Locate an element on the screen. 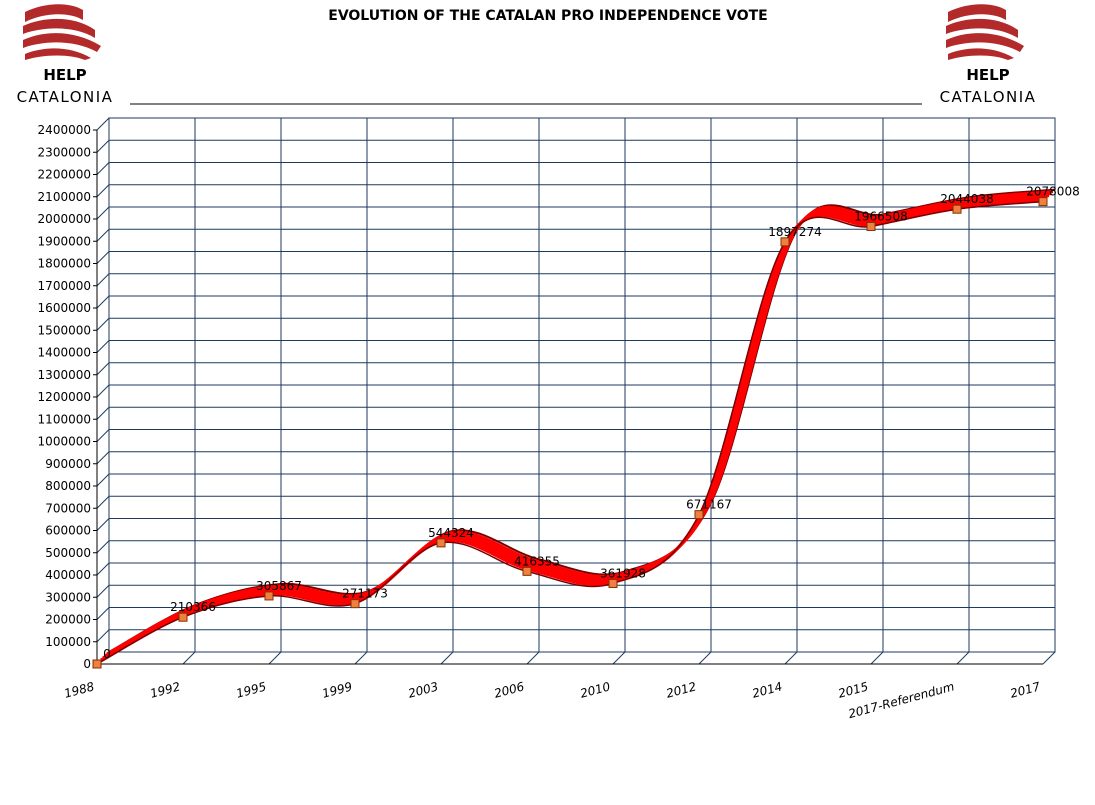 The height and width of the screenshot is (805, 1095). data-label: 2078008 is located at coordinates (1052, 192).